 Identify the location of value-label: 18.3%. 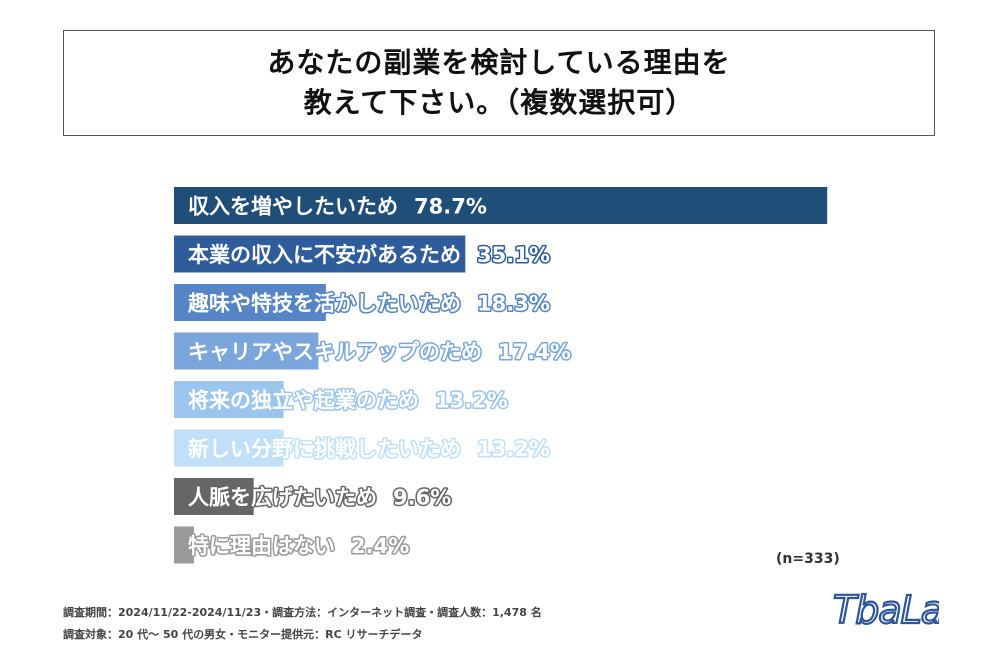
(513, 304).